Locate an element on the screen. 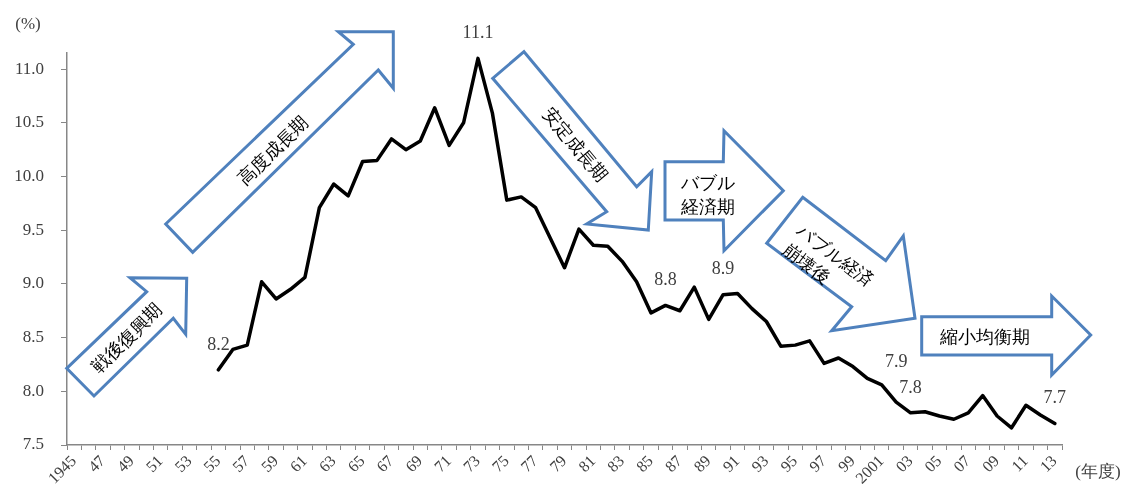 This screenshot has width=1124, height=490. x-tick-label: 57 is located at coordinates (241, 463).